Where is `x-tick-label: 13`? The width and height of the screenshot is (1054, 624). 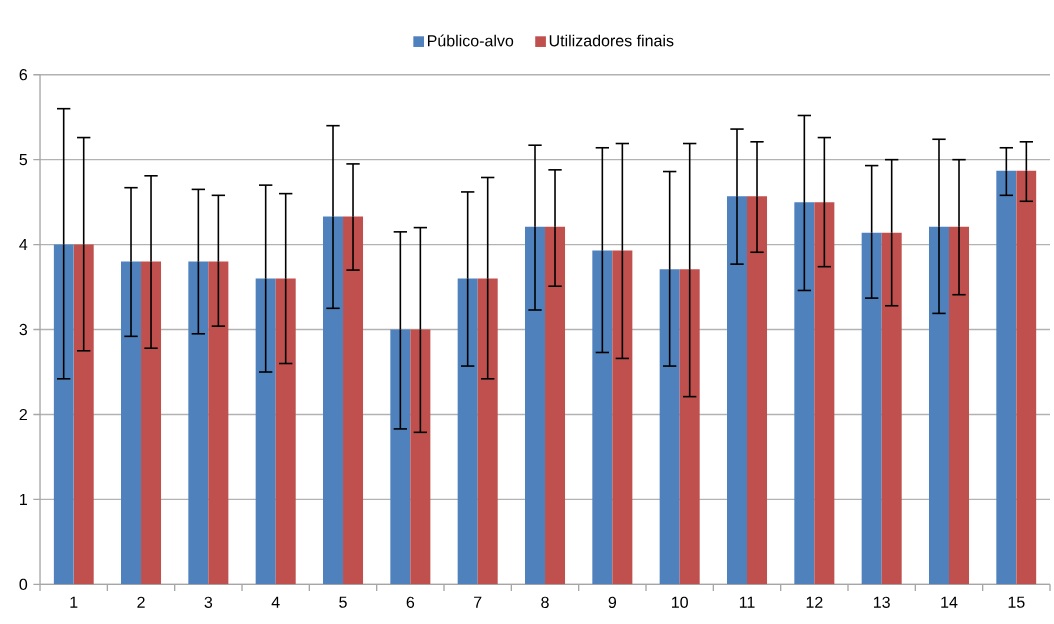
x-tick-label: 13 is located at coordinates (881, 602).